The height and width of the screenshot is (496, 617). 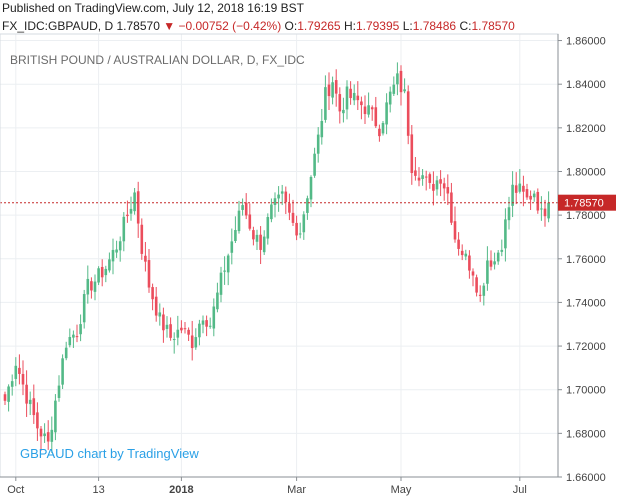 I want to click on price-tick-label: 1.84000, so click(x=586, y=85).